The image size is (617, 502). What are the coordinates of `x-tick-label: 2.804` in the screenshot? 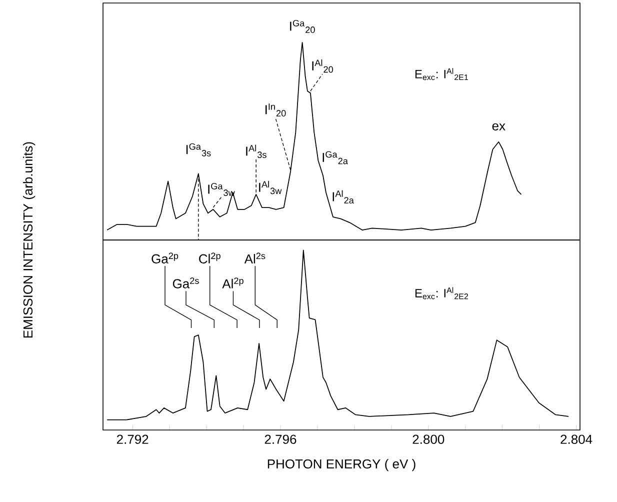 It's located at (576, 439).